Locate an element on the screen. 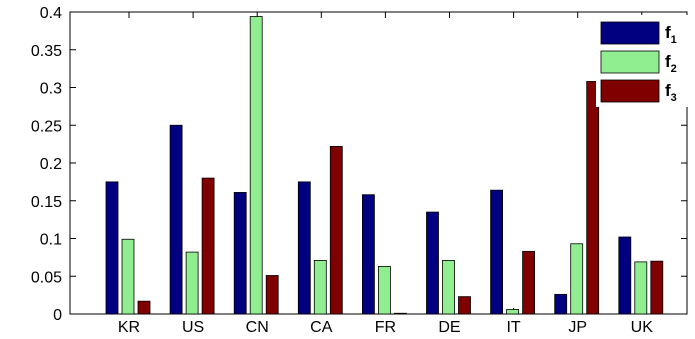 The image size is (695, 339). y-tick-label: 0.2 is located at coordinates (51, 164).